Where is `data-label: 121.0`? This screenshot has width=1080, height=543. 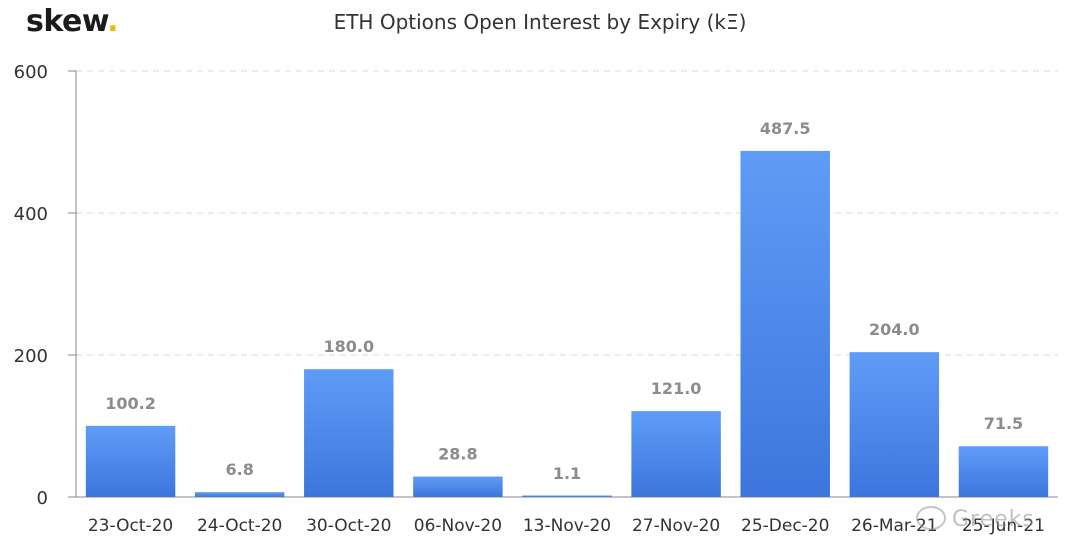
data-label: 121.0 is located at coordinates (676, 388).